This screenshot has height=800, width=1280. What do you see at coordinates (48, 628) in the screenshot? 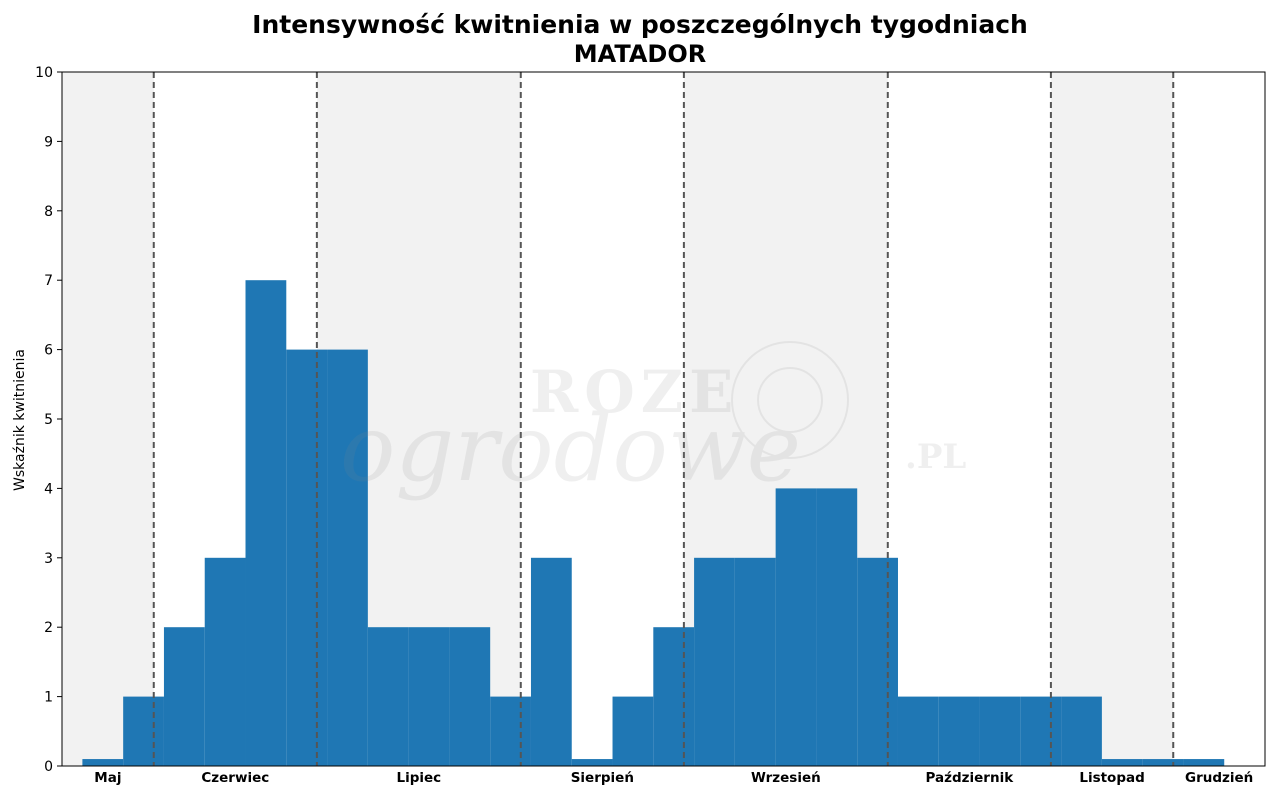
I see `y-tick-label: 2` at bounding box center [48, 628].